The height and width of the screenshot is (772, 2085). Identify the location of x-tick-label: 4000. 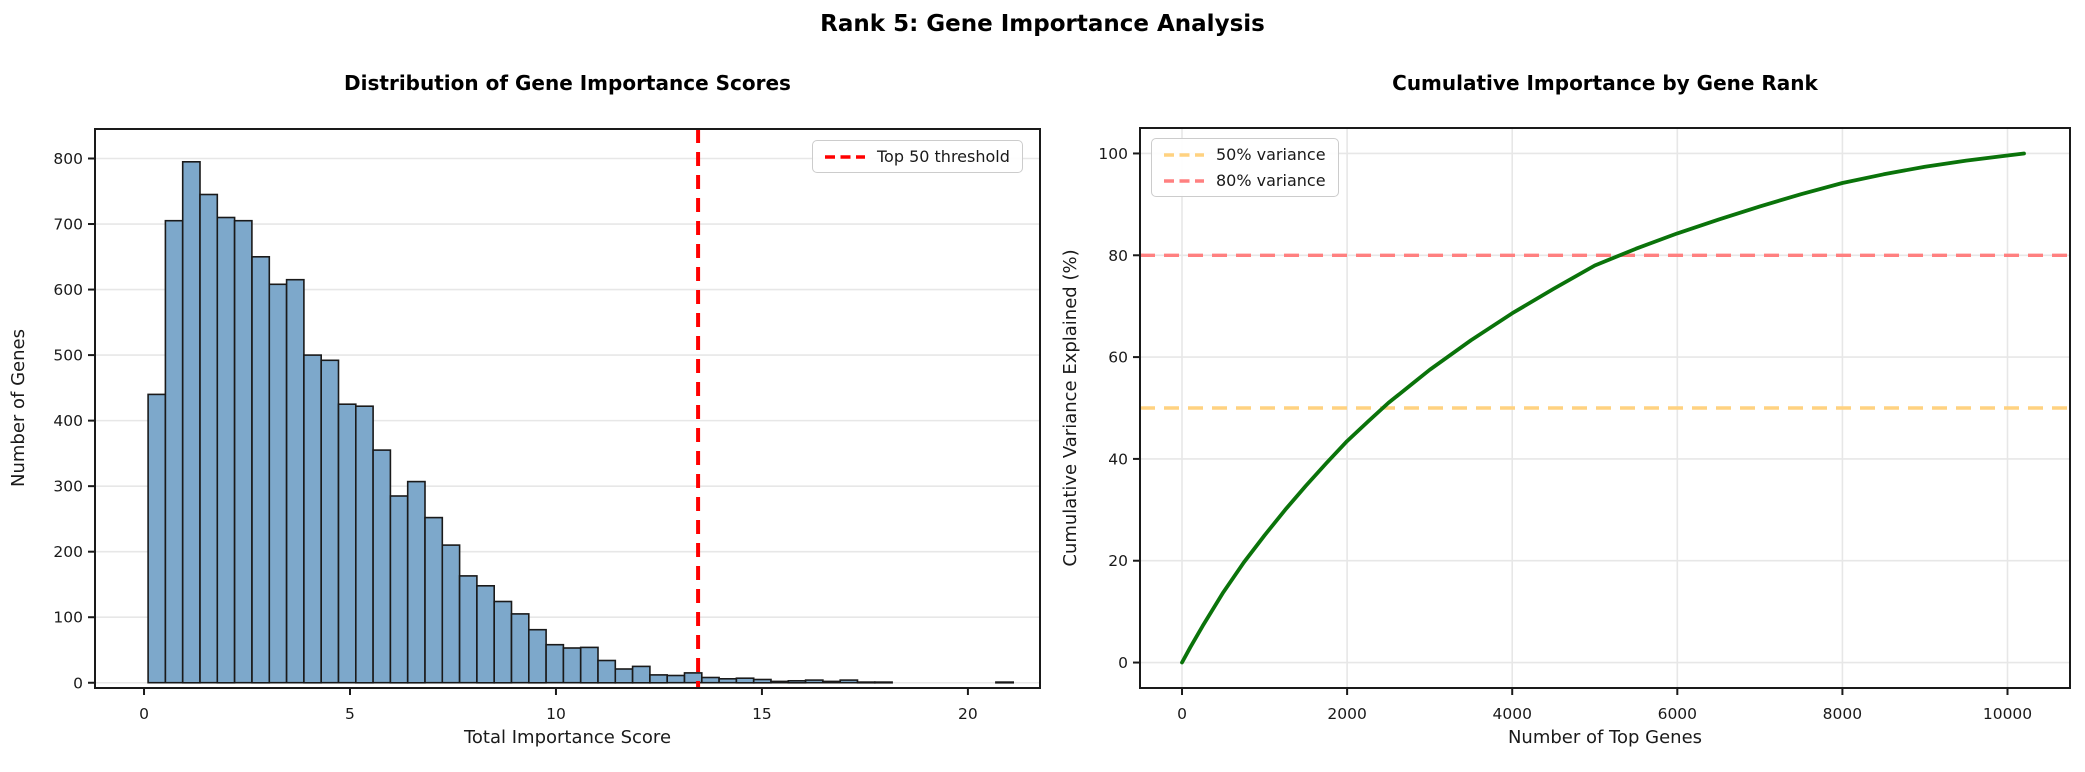
(1511, 714).